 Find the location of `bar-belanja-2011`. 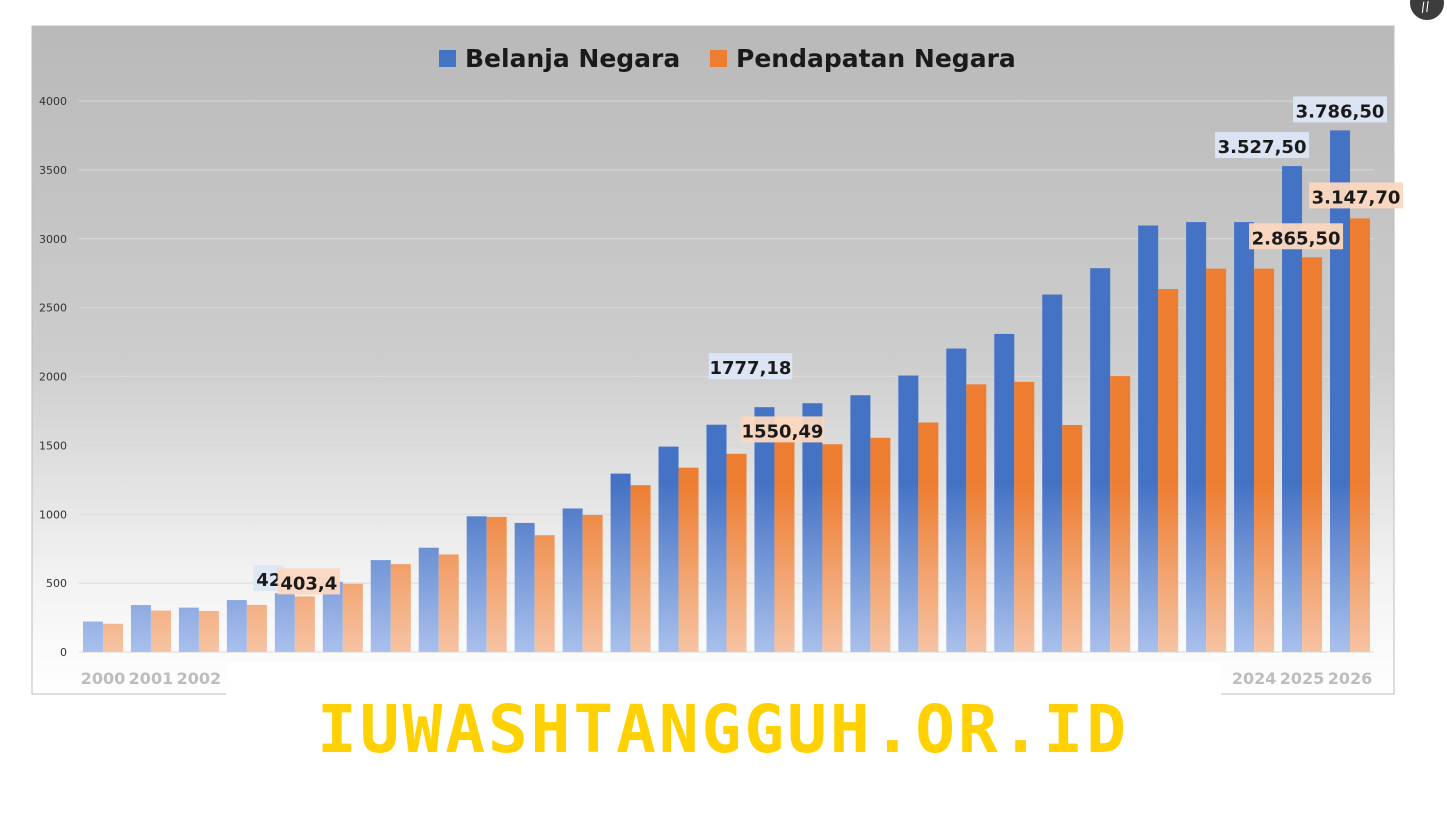

bar-belanja-2011 is located at coordinates (620, 562).